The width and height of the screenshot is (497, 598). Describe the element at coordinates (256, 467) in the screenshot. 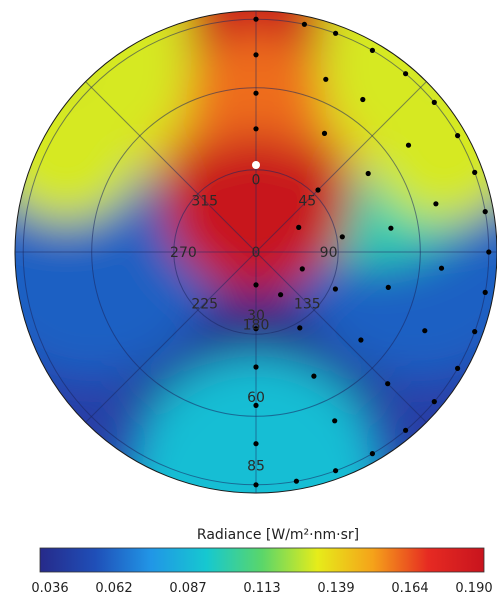

I see `zenith-label: 85` at that location.